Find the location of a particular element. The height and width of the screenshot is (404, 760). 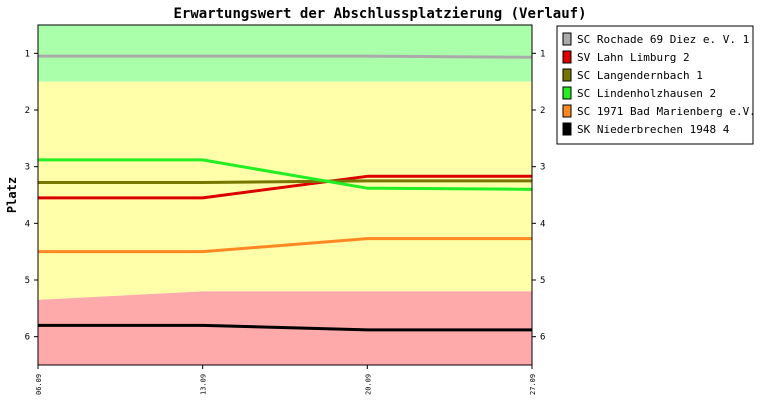

y-axis-label: Platz is located at coordinates (12, 195).